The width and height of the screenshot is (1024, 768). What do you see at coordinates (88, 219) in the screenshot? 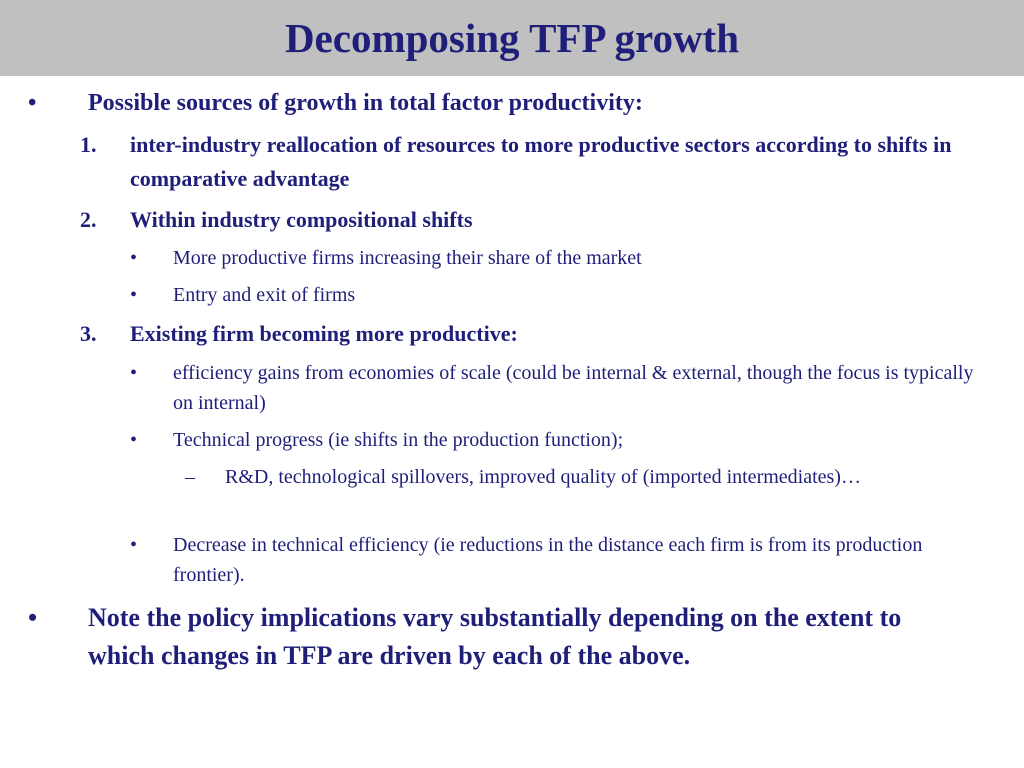
I see `item-number: 2.` at bounding box center [88, 219].